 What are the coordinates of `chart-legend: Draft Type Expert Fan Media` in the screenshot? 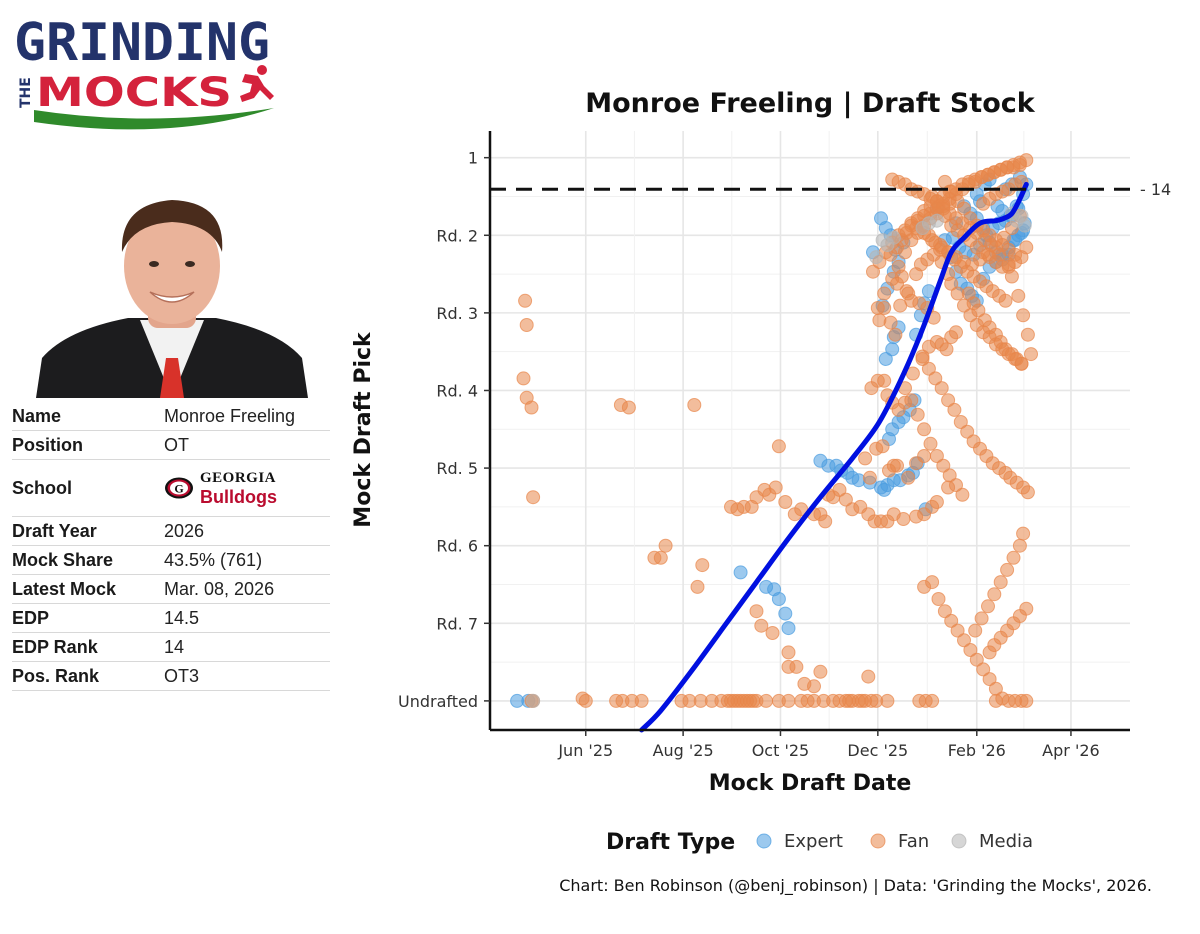 It's located at (819, 842).